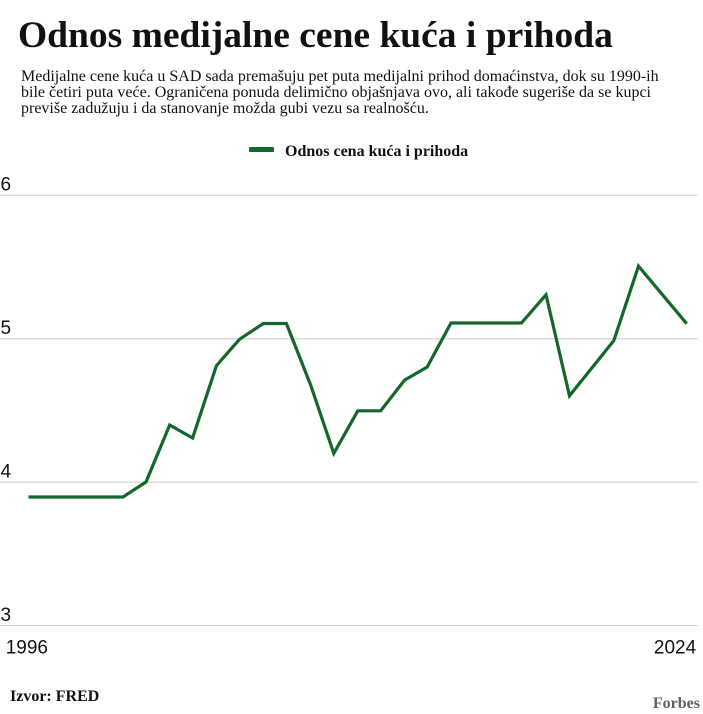  Describe the element at coordinates (6, 185) in the screenshot. I see `svg-text: 6` at that location.